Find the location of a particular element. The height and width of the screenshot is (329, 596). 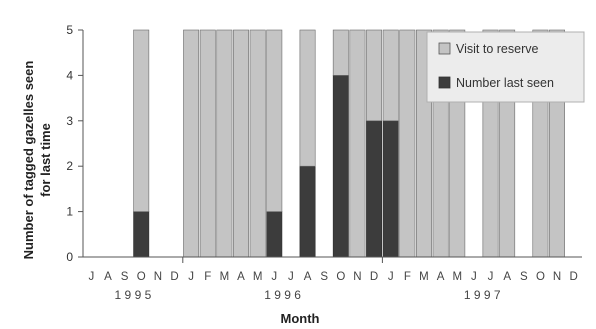

y-tick-label: 1 is located at coordinates (69, 212).